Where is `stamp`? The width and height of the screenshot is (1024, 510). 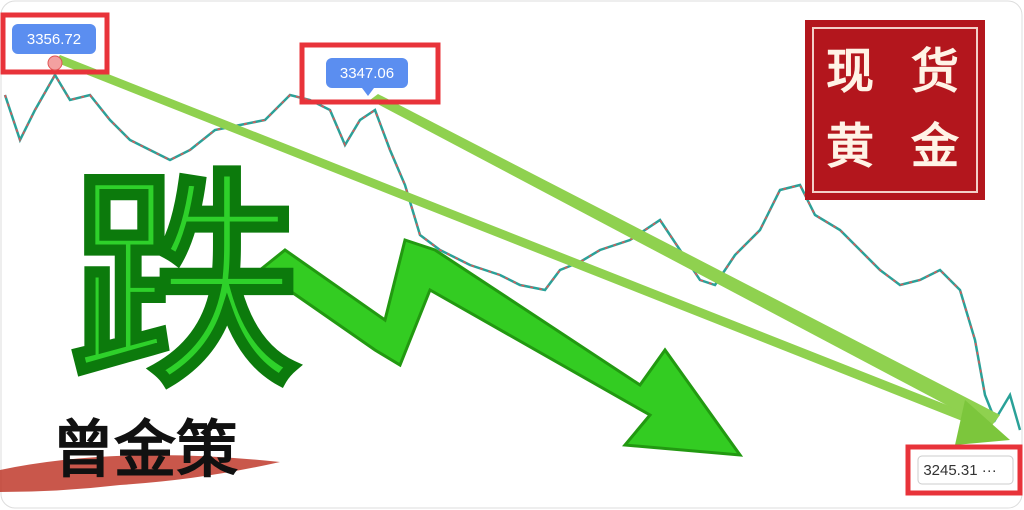 stamp is located at coordinates (895, 110).